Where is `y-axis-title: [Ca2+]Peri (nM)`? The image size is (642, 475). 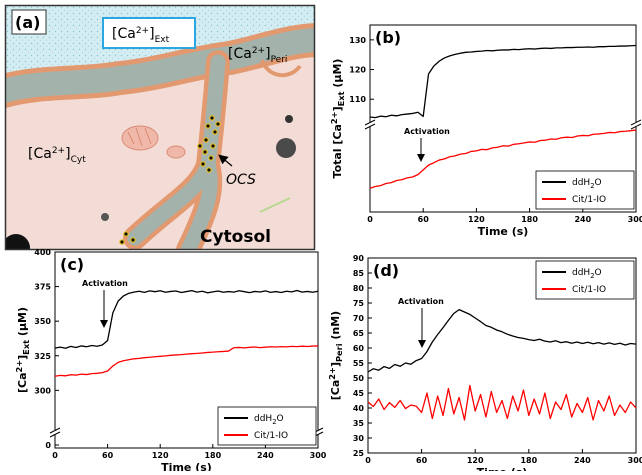
y-axis-title: [Ca2+]Peri (nM) is located at coordinates (335, 355).